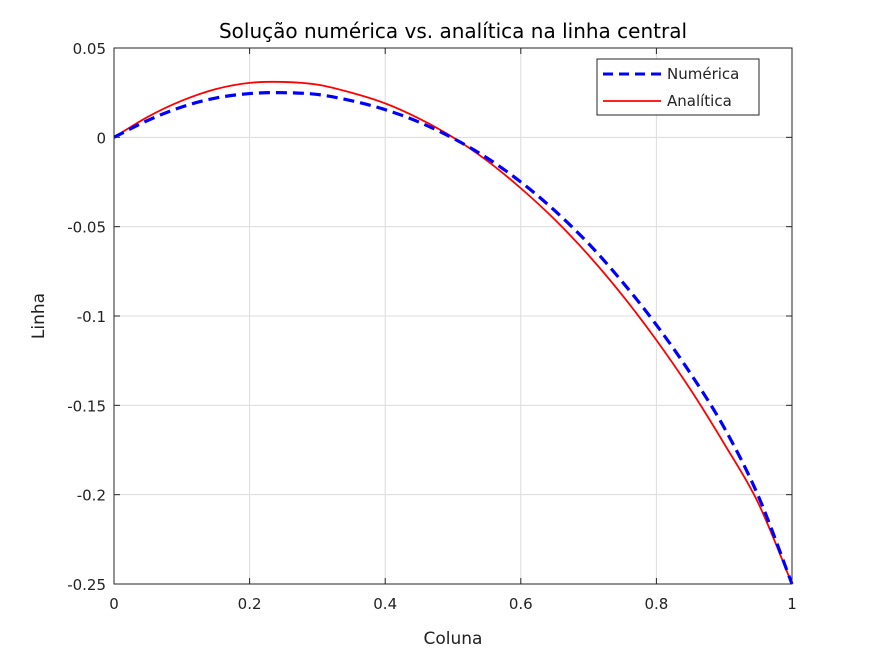 This screenshot has width=875, height=656. I want to click on y-tick-label: -0.25, so click(86, 585).